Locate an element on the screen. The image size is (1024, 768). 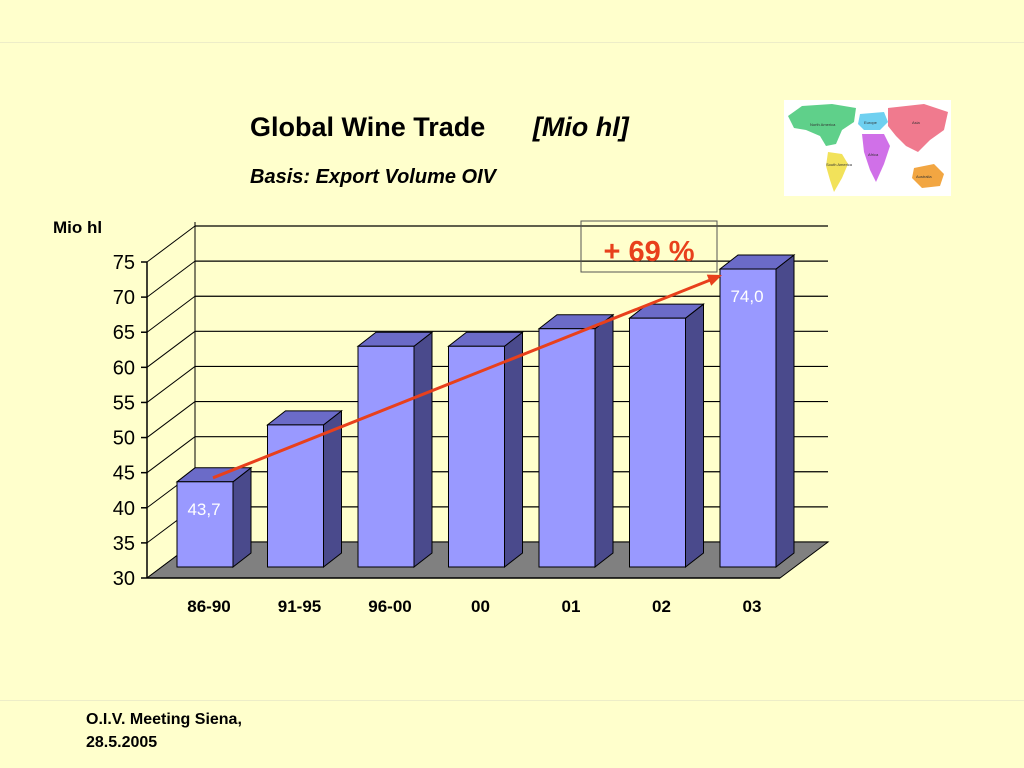
y-tick-label-7: 65 is located at coordinates (124, 333).